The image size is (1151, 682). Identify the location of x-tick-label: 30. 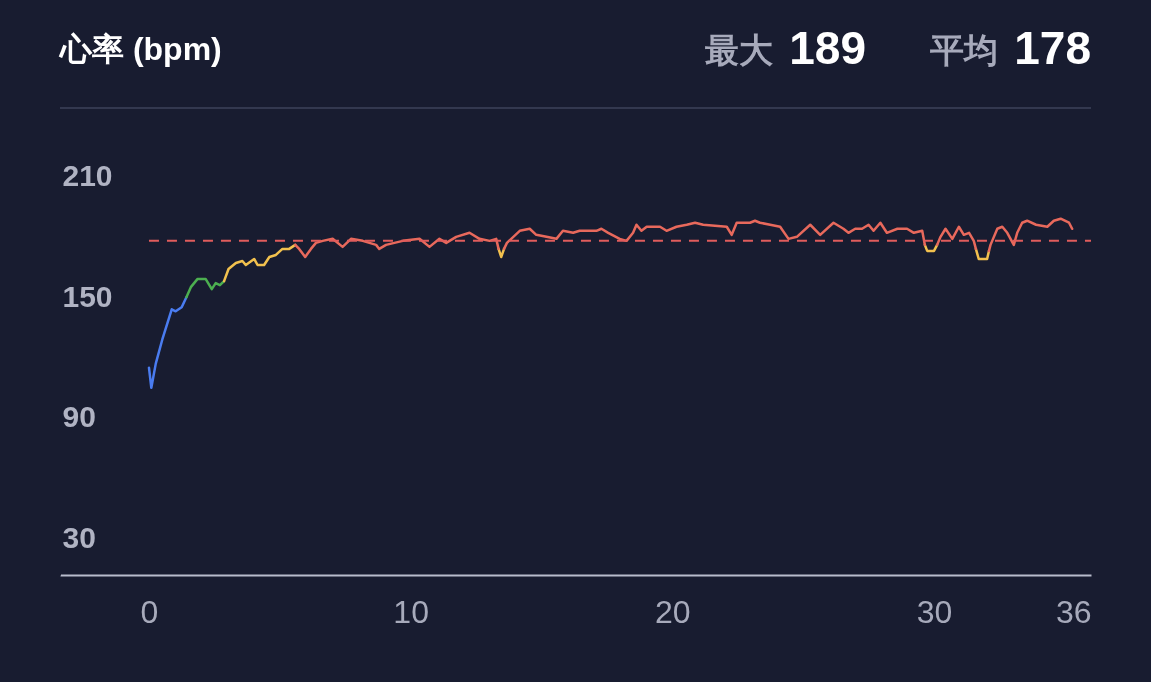
(934, 611).